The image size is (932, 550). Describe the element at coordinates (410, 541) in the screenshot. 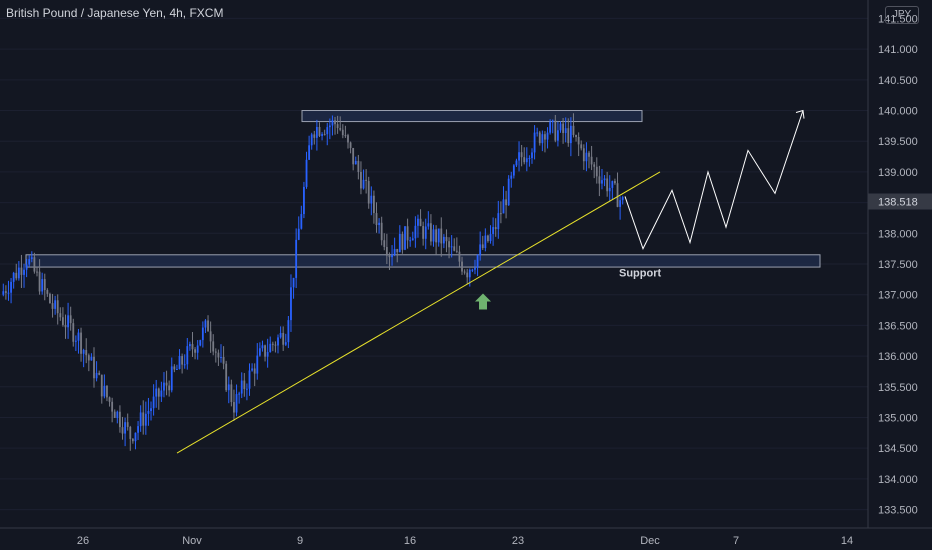

I see `x-tick-label: 16` at that location.